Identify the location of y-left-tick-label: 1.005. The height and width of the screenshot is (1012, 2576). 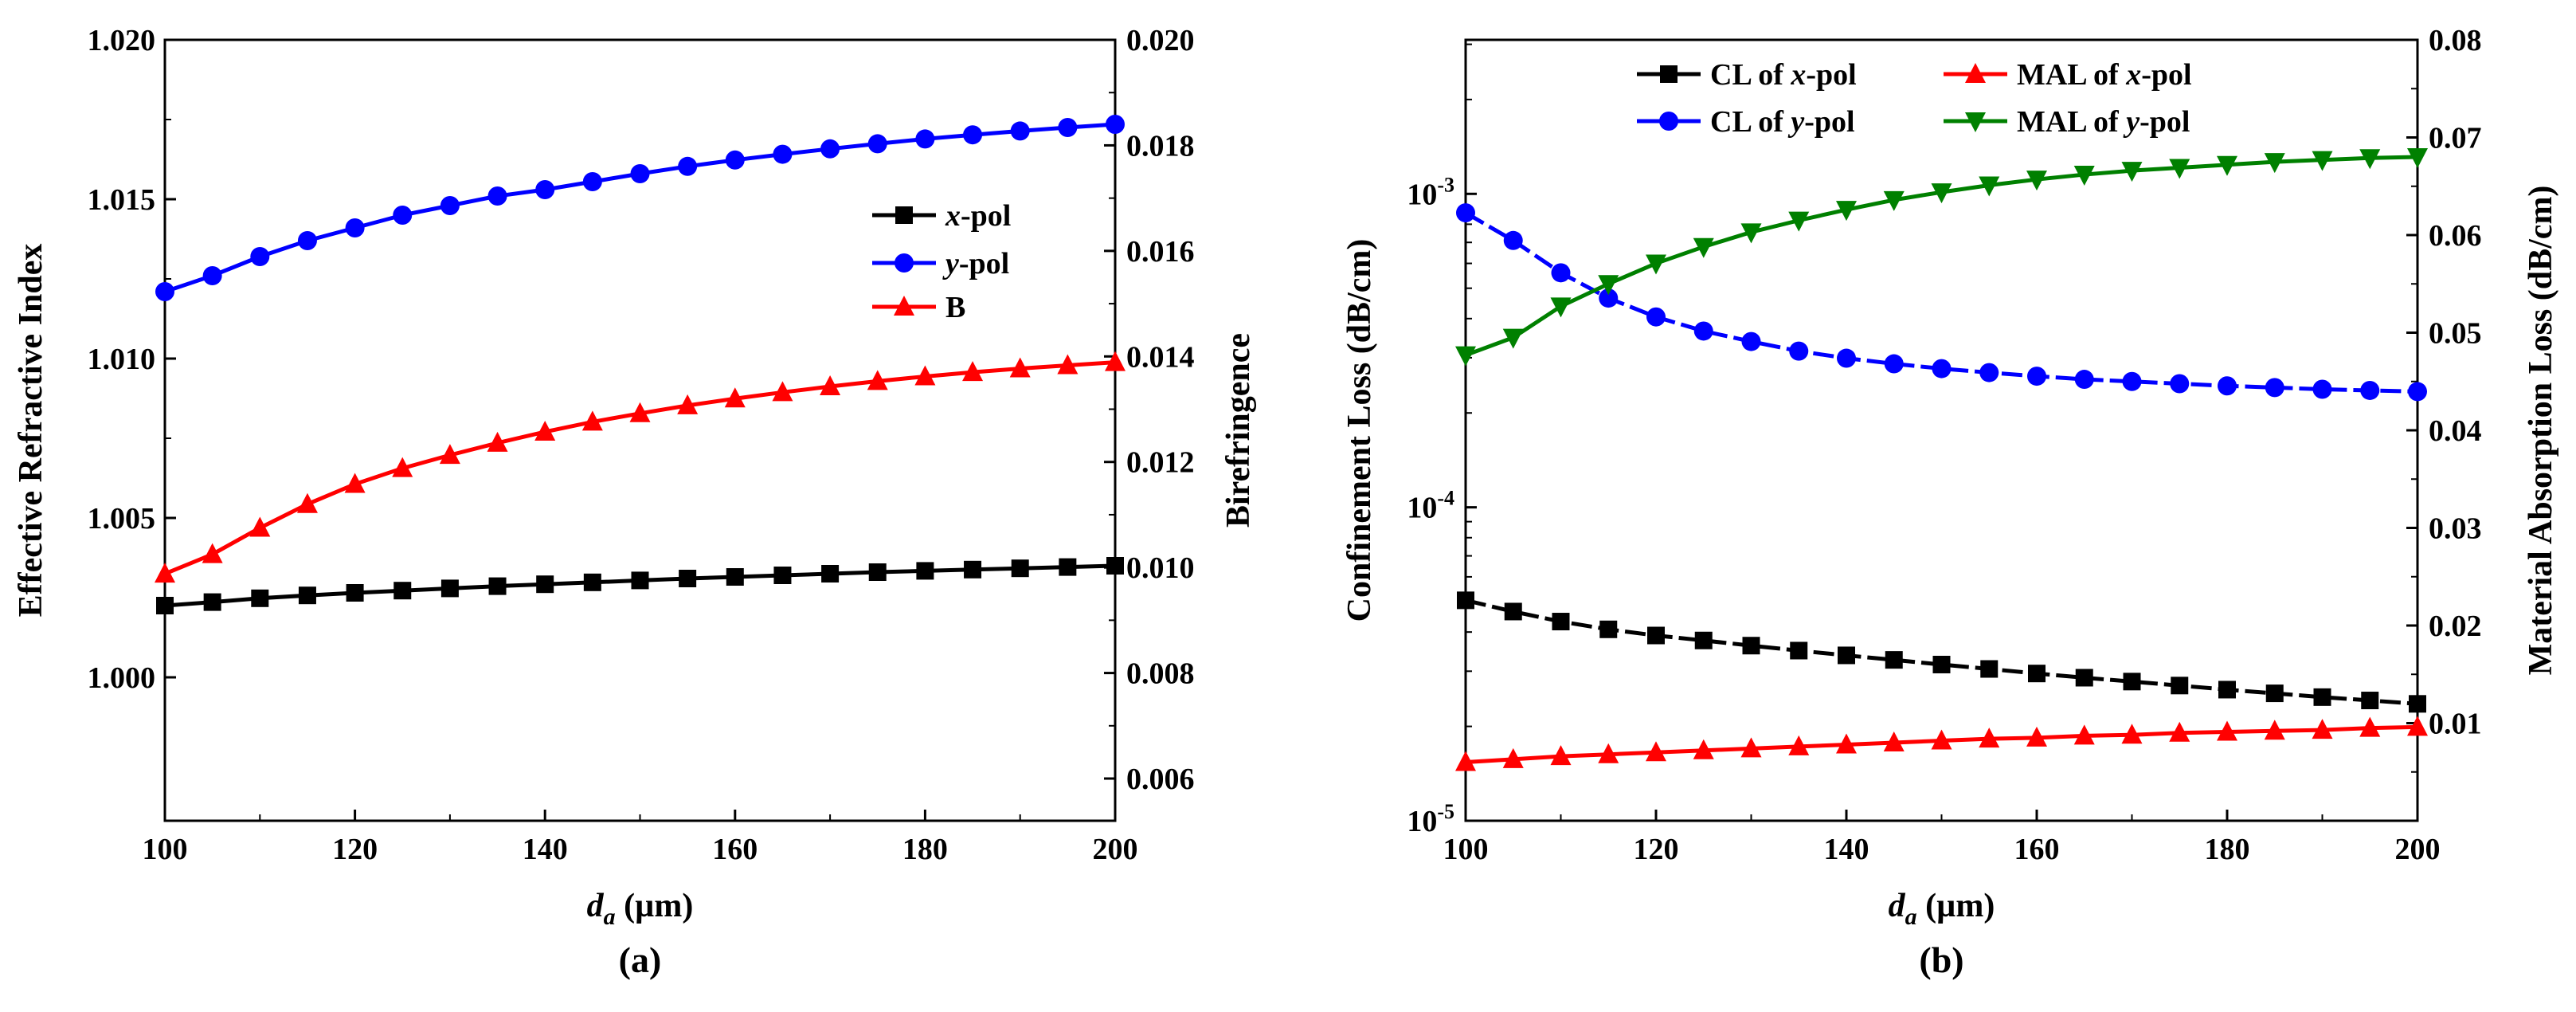
(122, 518).